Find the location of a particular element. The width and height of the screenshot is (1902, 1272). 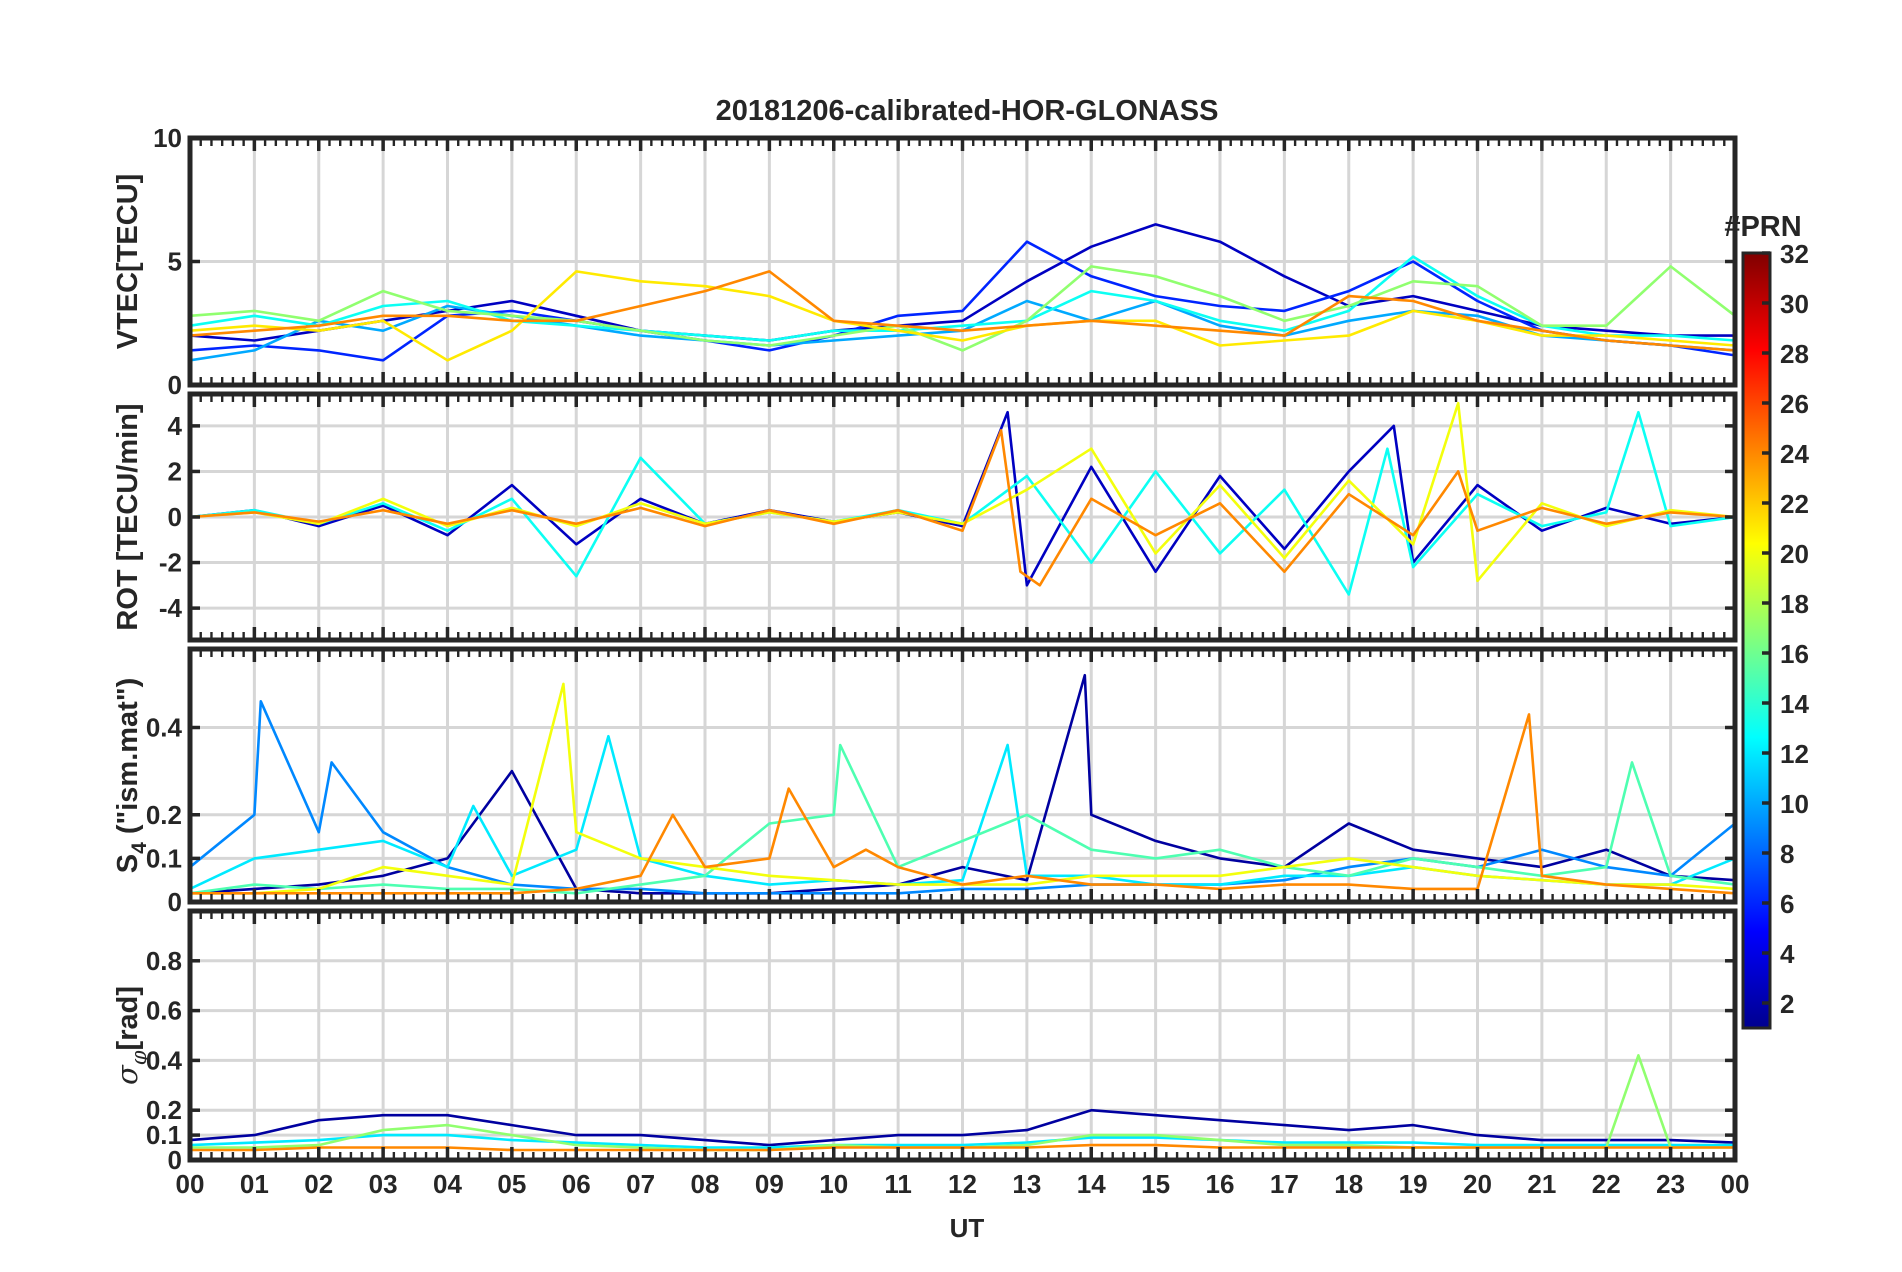

colorbar-tick-label: 12 is located at coordinates (1794, 754).